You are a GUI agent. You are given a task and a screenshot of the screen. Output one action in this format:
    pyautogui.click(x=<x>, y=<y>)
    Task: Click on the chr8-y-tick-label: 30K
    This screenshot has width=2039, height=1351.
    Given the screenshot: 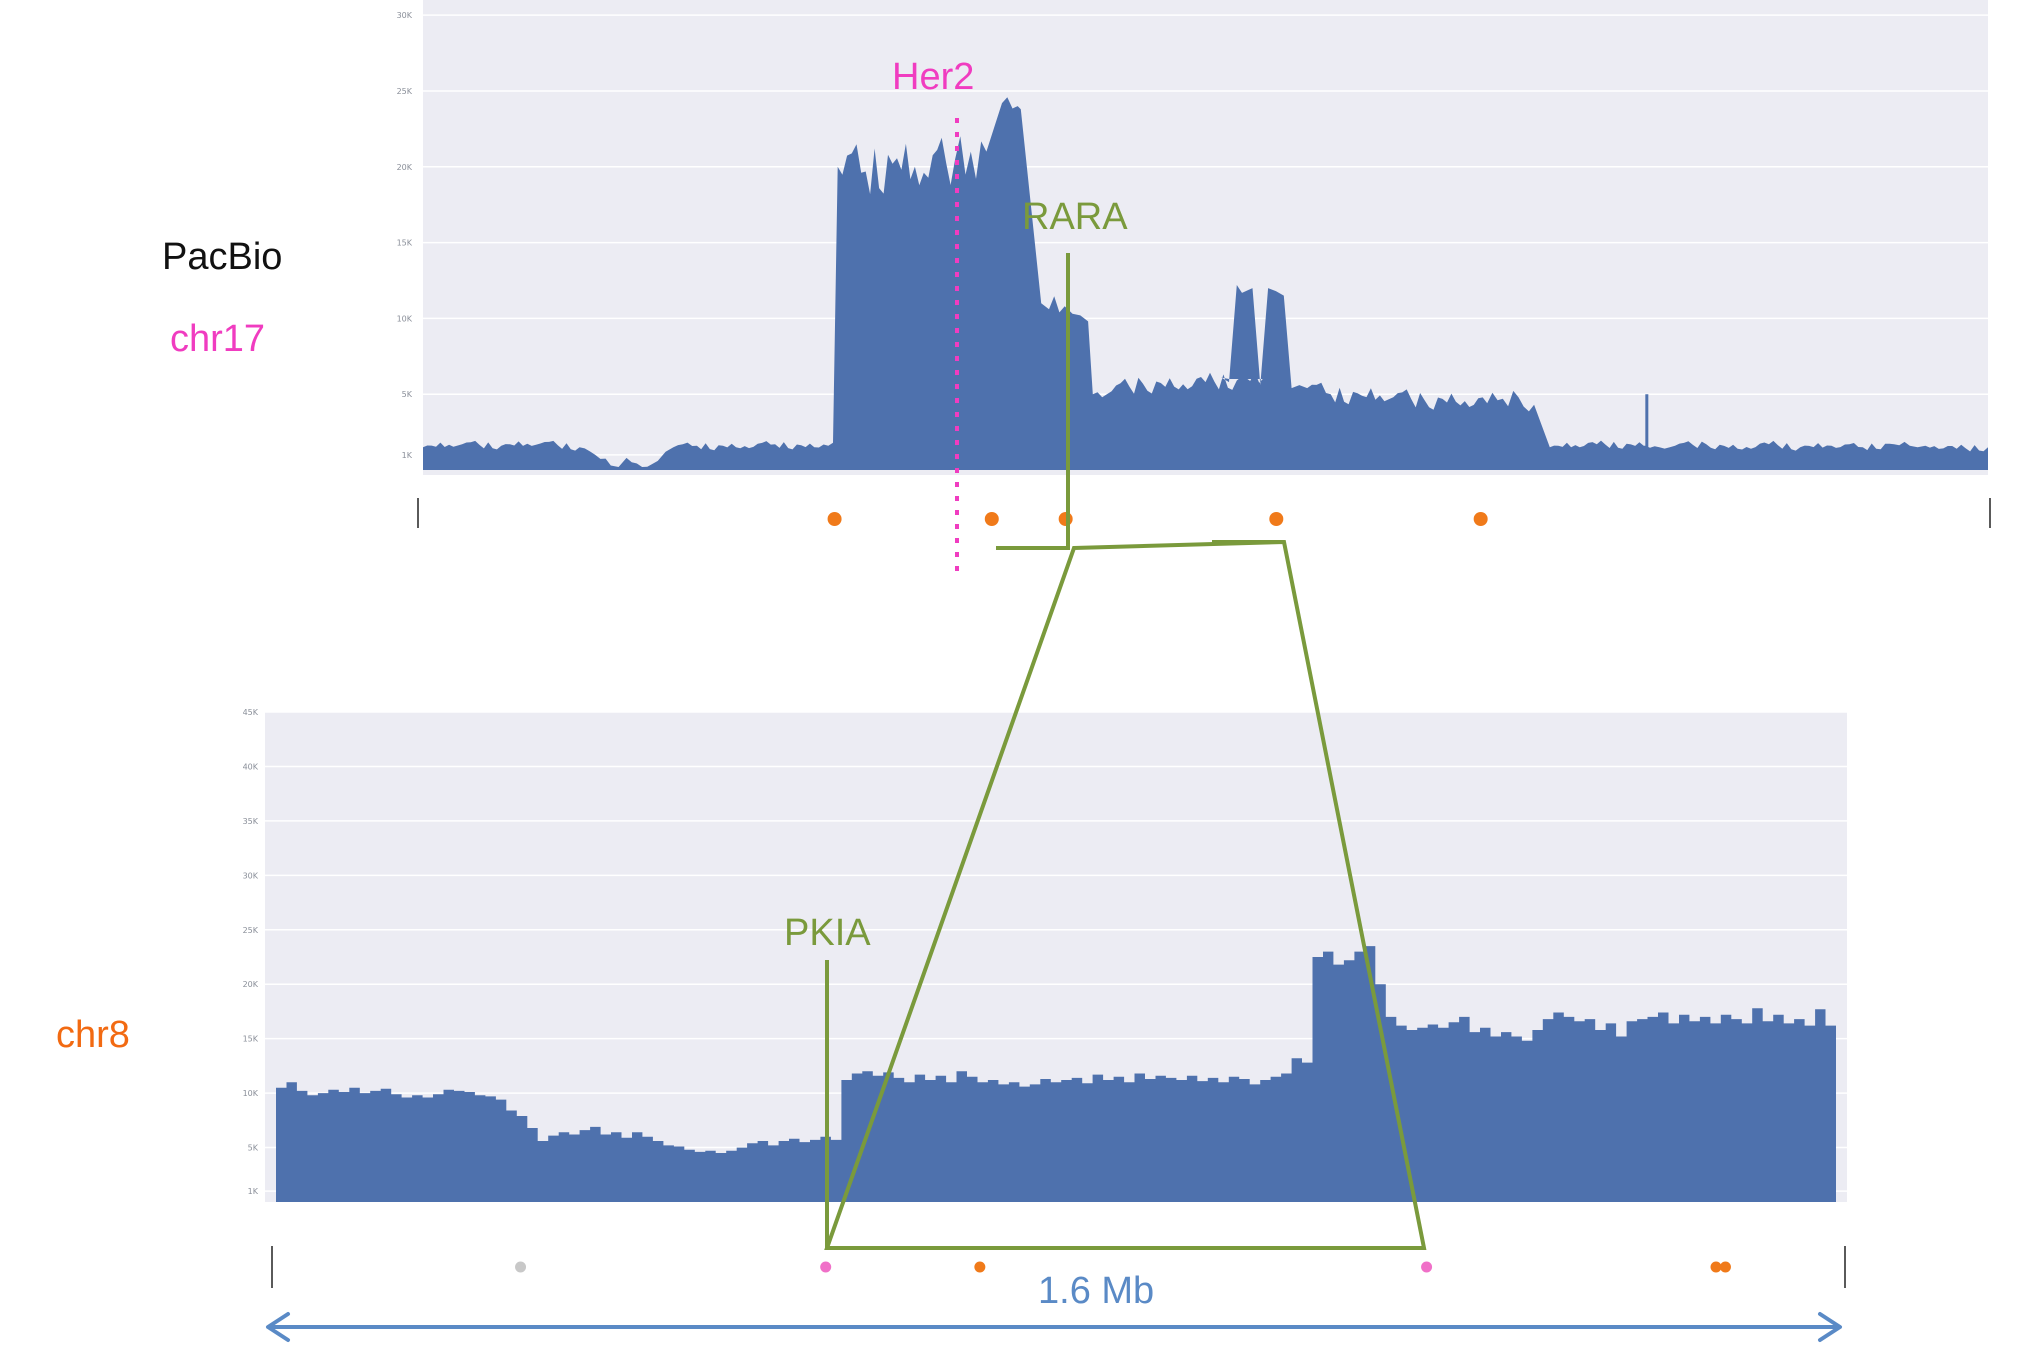 What is the action you would take?
    pyautogui.click(x=251, y=875)
    